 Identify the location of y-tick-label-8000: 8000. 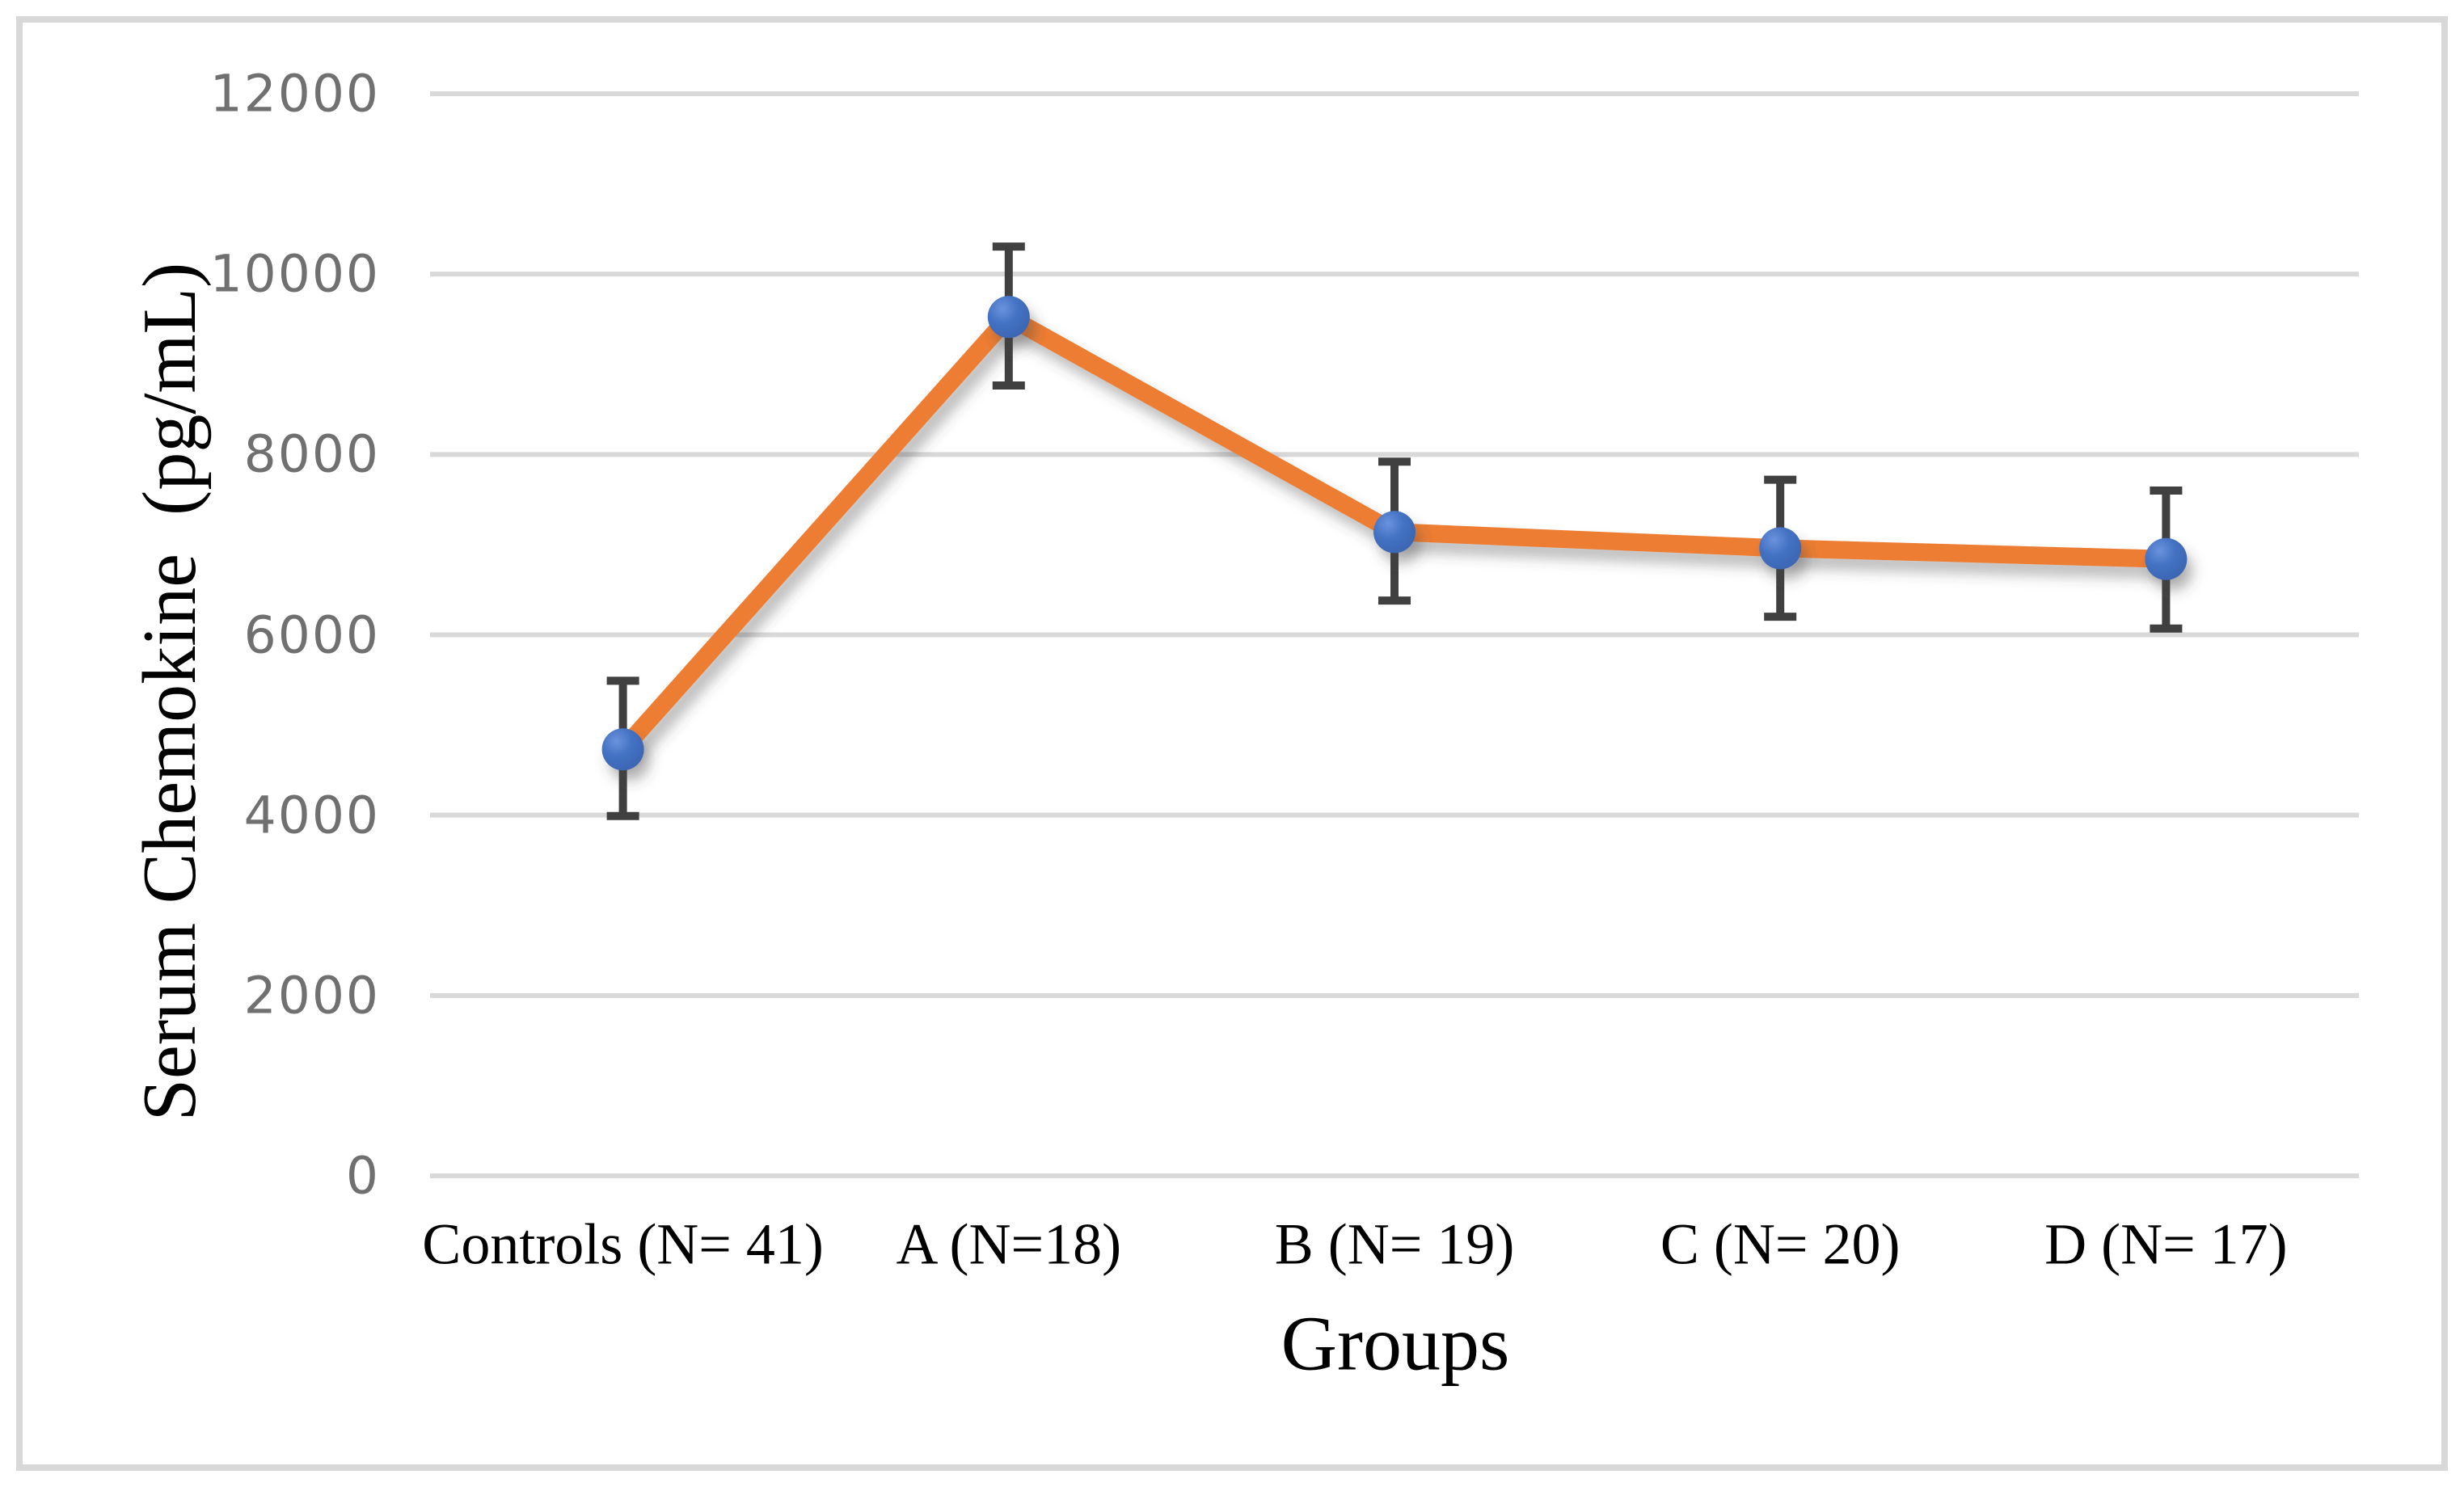
(312, 454).